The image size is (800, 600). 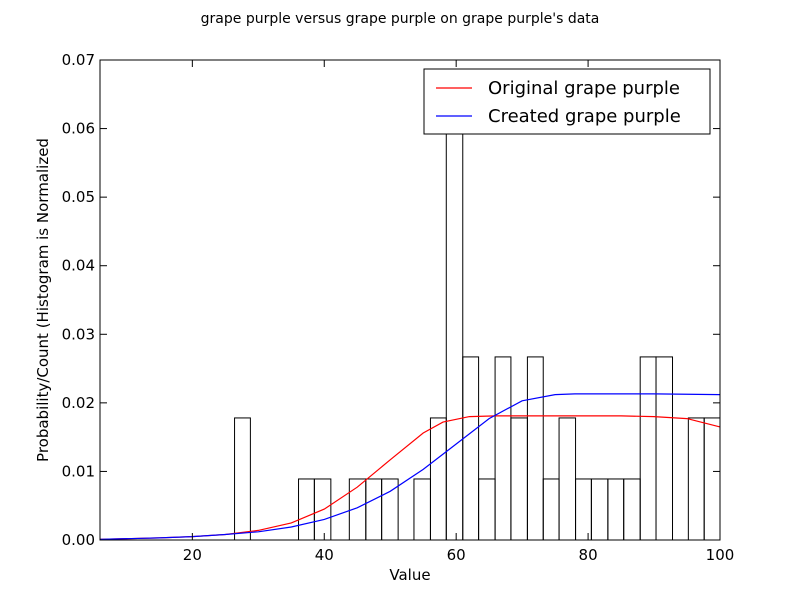 What do you see at coordinates (78, 266) in the screenshot?
I see `y-tick-label-4: 0.04` at bounding box center [78, 266].